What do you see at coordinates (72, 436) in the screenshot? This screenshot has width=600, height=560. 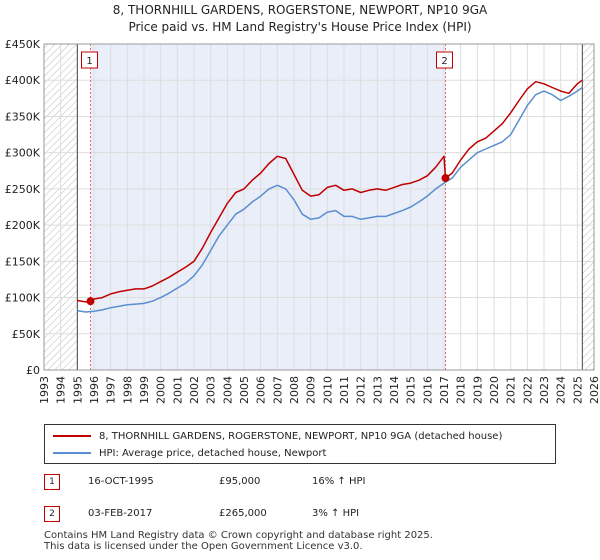 I see `legend-swatch-property` at bounding box center [72, 436].